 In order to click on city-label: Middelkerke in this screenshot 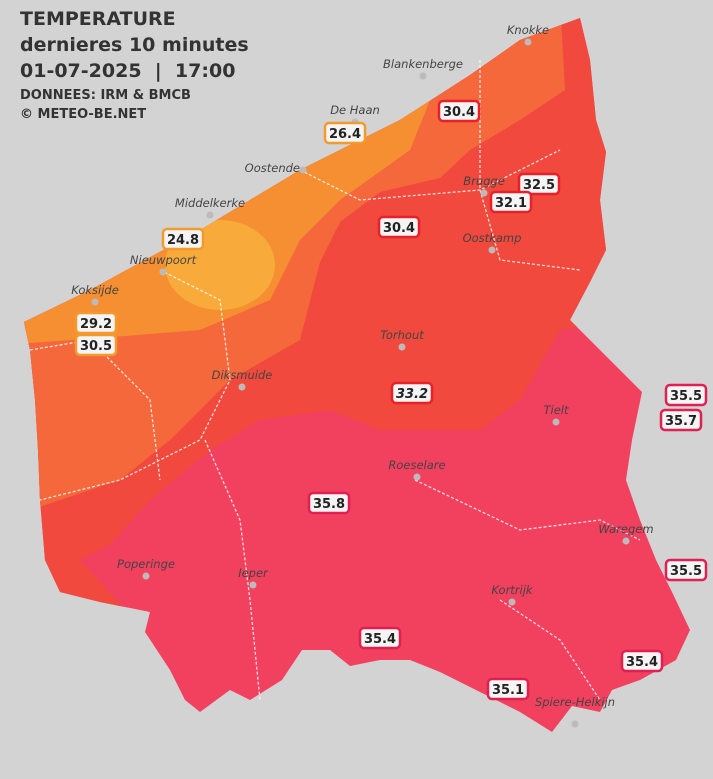, I will do `click(210, 203)`.